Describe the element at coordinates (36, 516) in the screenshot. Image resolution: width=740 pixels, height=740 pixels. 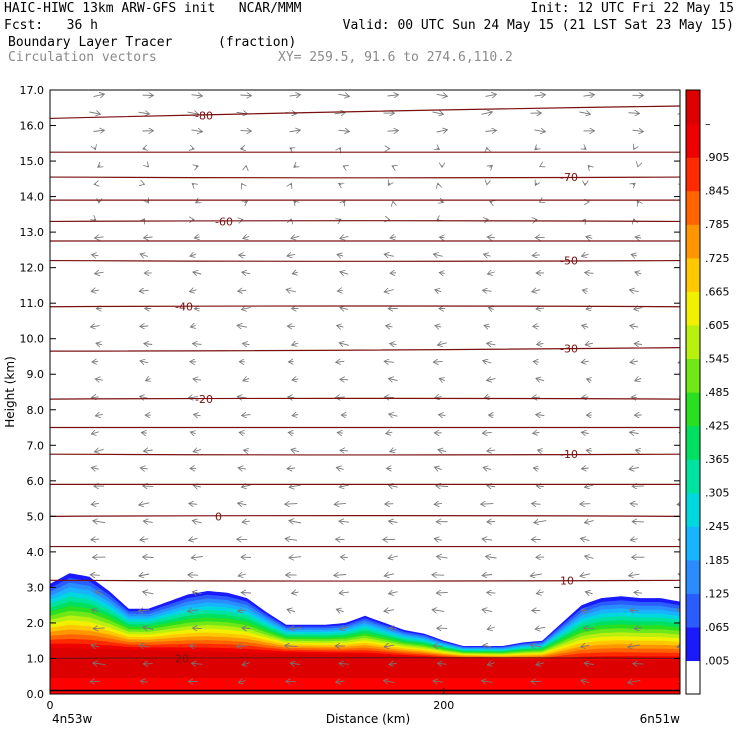
I see `y-tick-label: 5.0` at that location.